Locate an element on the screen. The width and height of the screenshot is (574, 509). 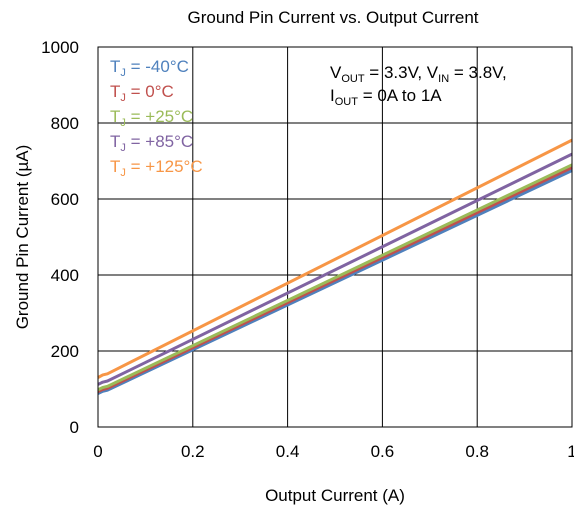
iout-symbol: I is located at coordinates (332, 95).